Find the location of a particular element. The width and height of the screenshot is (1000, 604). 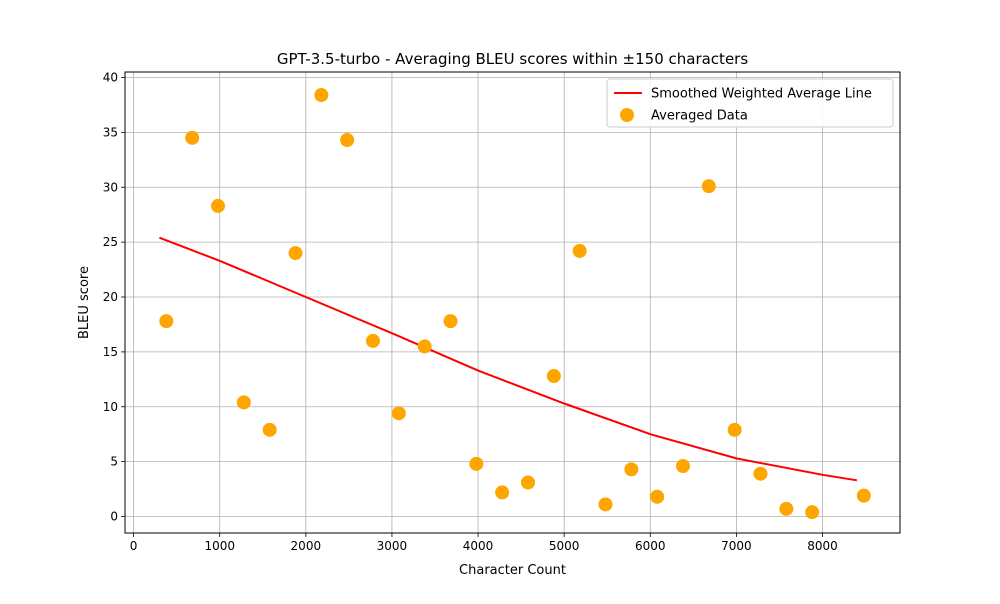

legend-box is located at coordinates (750, 103).